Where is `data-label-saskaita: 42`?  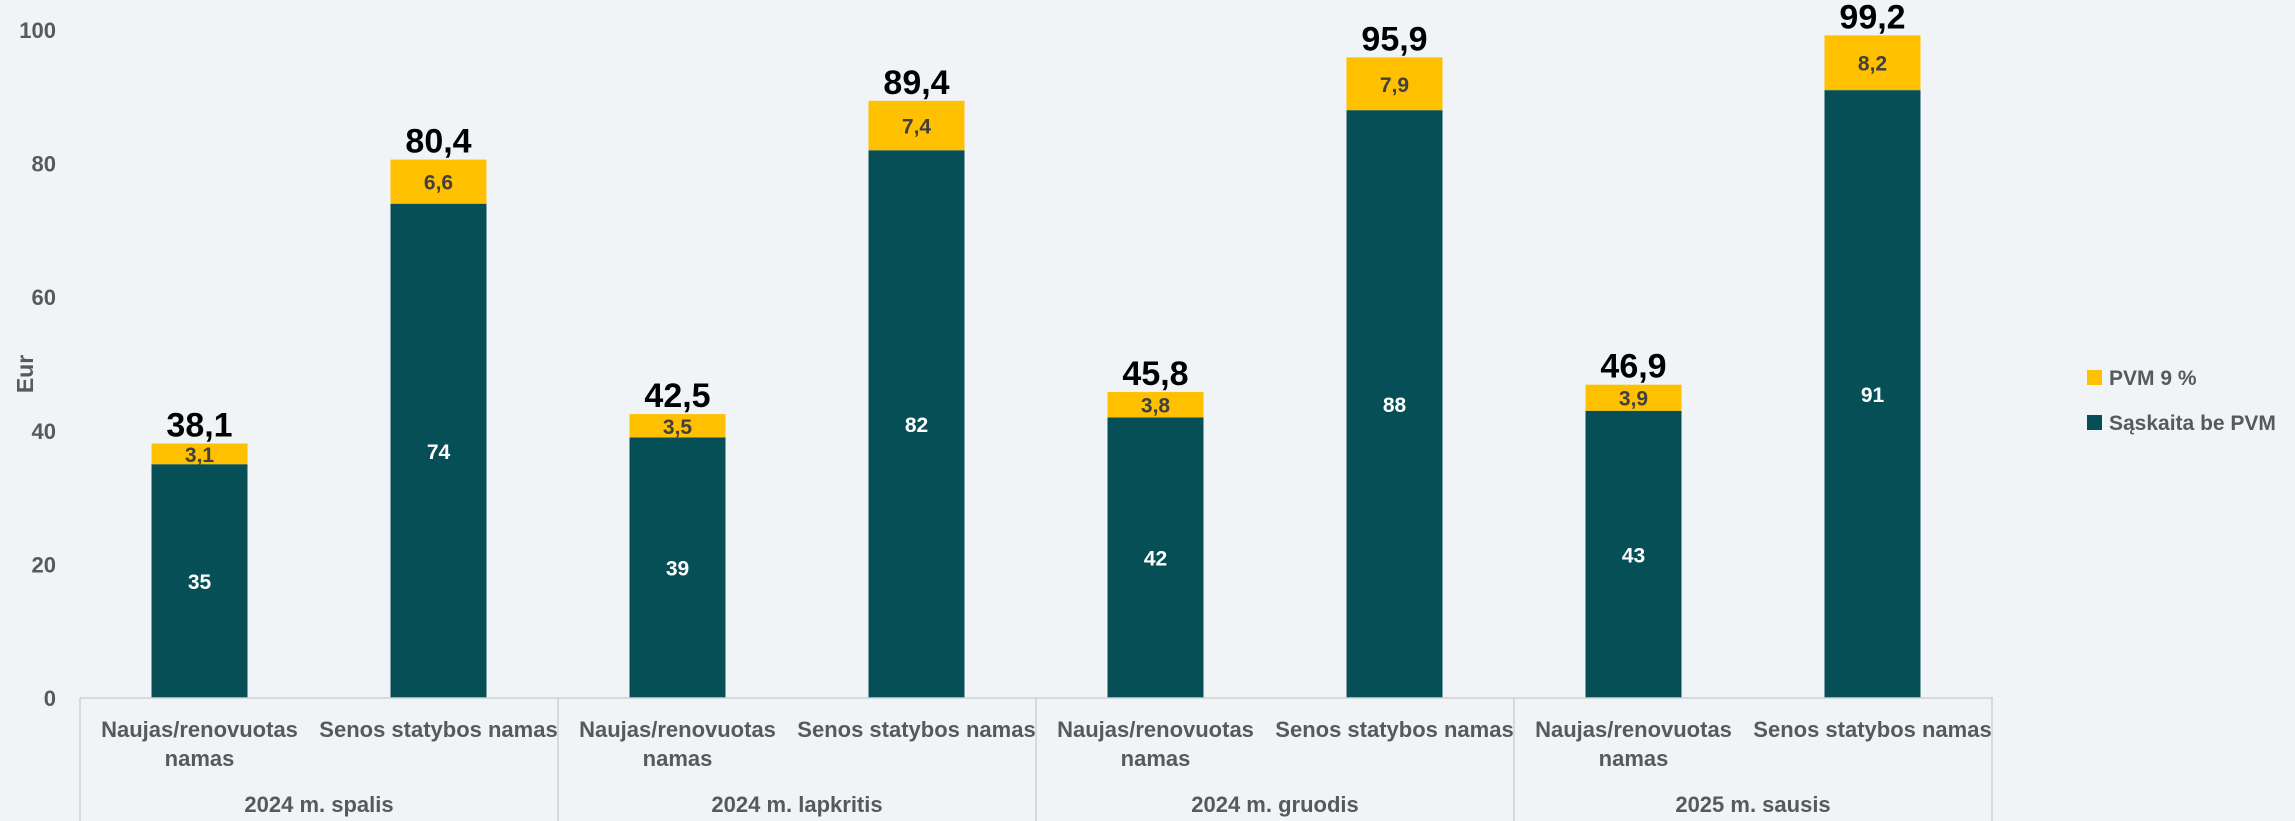 data-label-saskaita: 42 is located at coordinates (1155, 559).